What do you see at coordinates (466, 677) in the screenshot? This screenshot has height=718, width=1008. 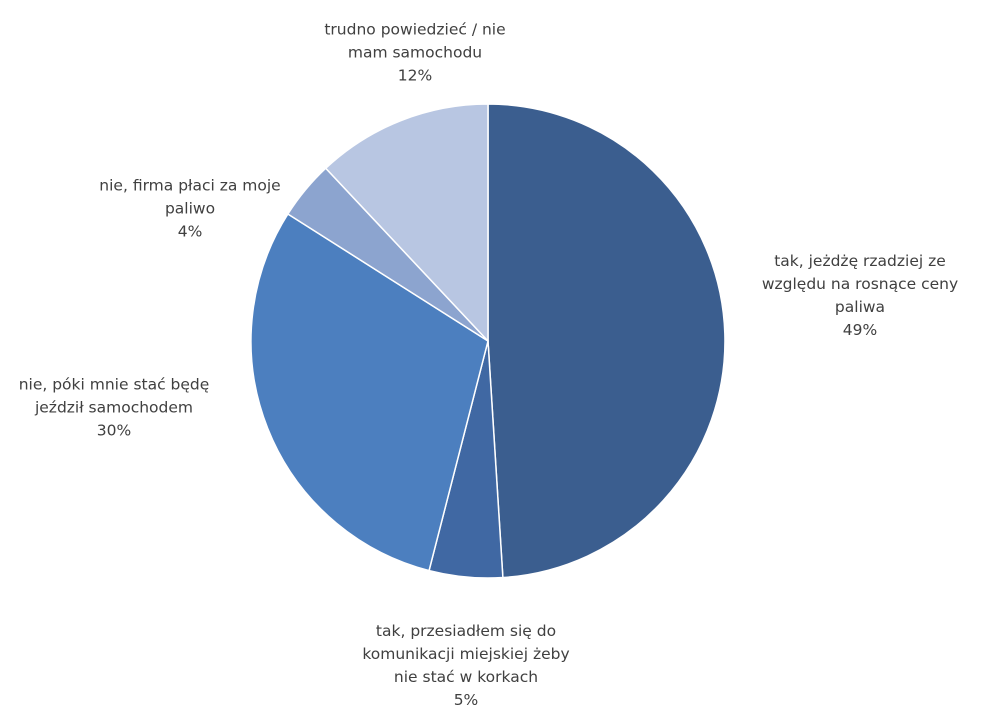 I see `label-slice-1-line-3: nie stać w korkach` at bounding box center [466, 677].